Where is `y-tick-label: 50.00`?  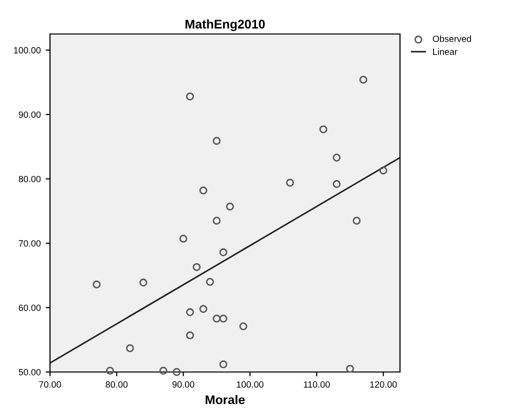 y-tick-label: 50.00 is located at coordinates (29, 372).